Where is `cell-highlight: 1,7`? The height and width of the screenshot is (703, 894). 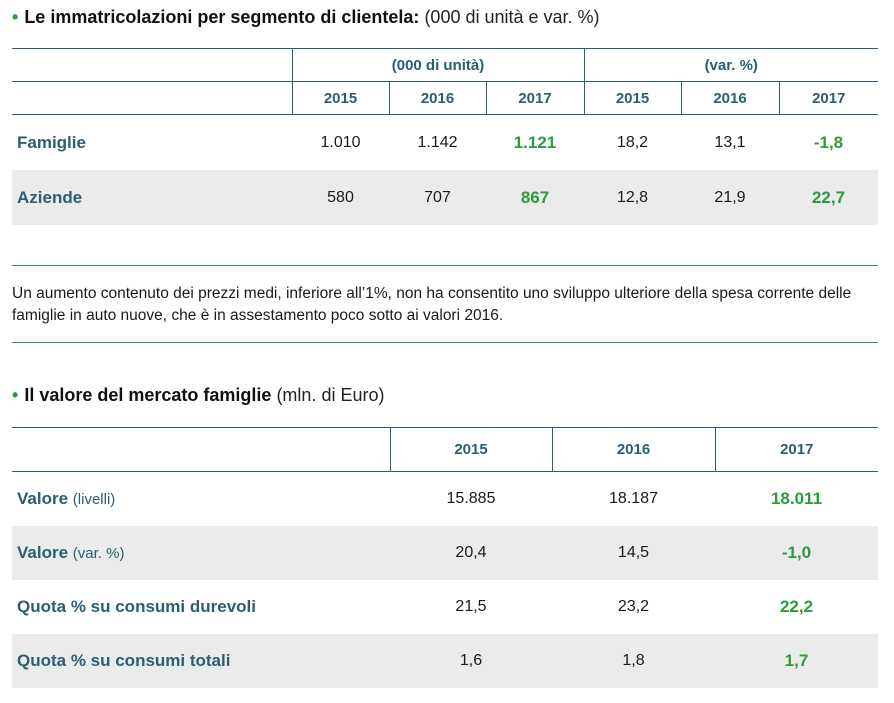 cell-highlight: 1,7 is located at coordinates (796, 661).